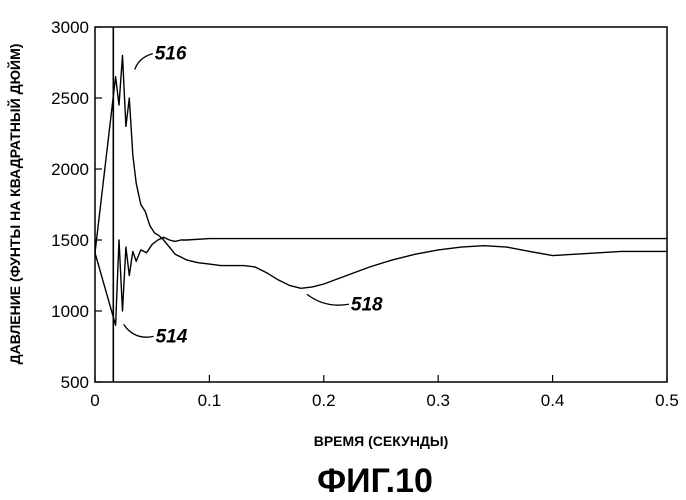 The image size is (686, 500). I want to click on y-tick-label: 1500, so click(70, 240).